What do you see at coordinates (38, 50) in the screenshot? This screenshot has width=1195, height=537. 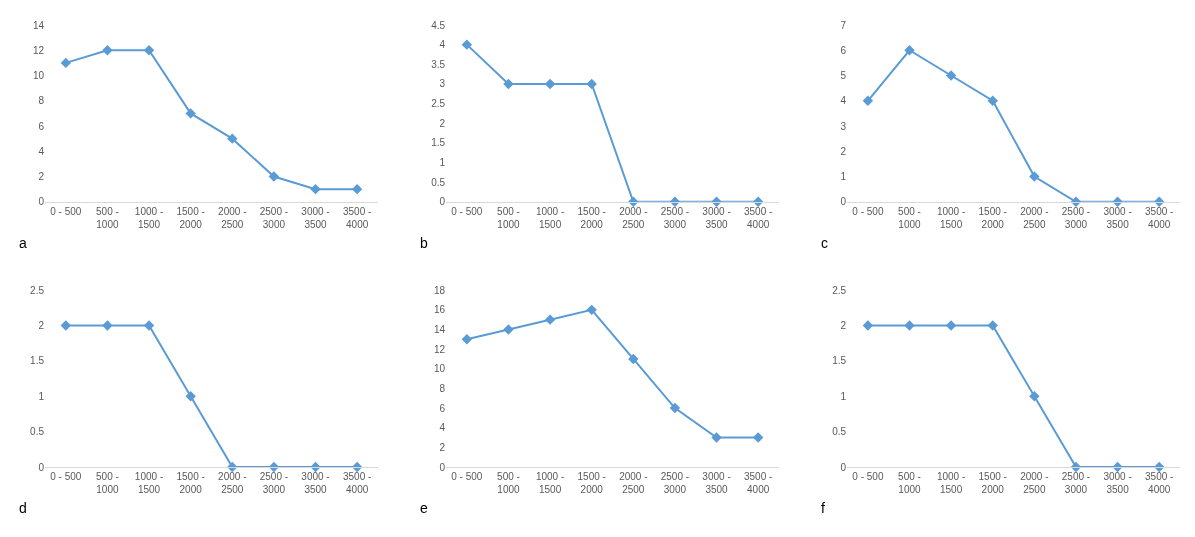 I see `y-tick-label: 12` at bounding box center [38, 50].